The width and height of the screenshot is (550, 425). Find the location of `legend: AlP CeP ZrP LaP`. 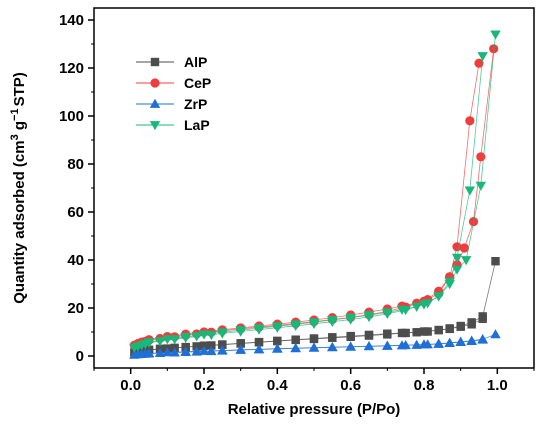

legend: AlP CeP ZrP LaP is located at coordinates (173, 93).